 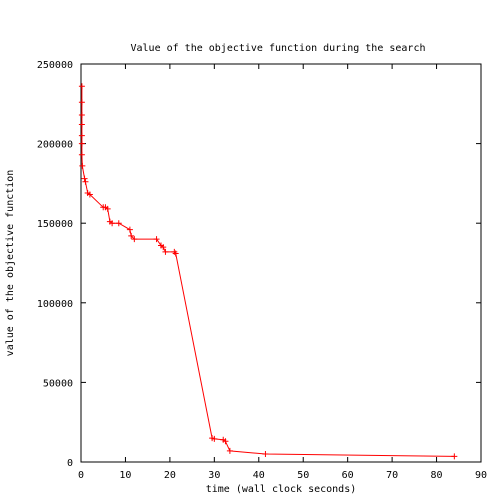 I want to click on y-tick-label: 150000, so click(x=55, y=224).